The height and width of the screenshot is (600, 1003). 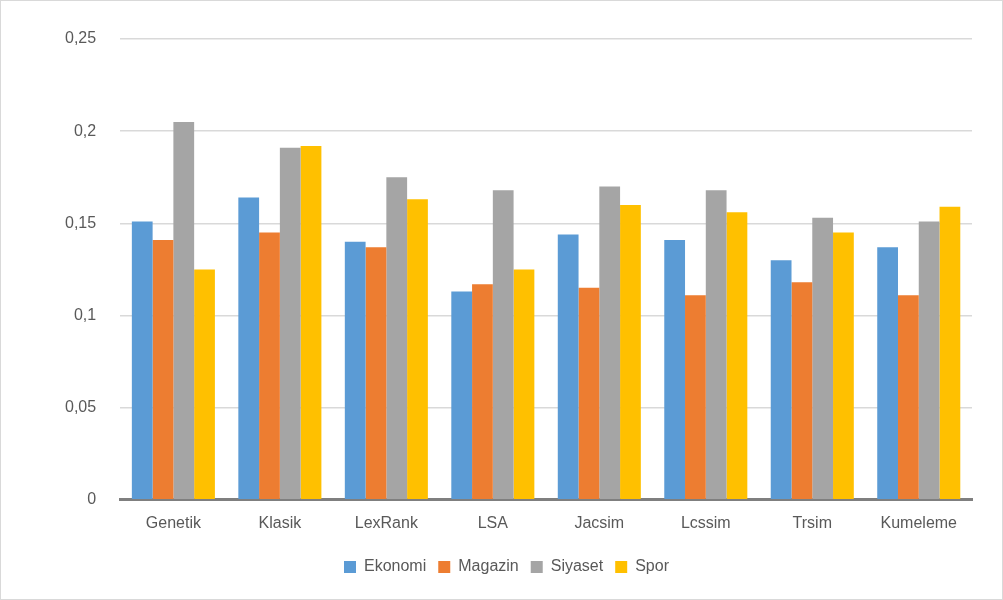 What do you see at coordinates (386, 522) in the screenshot?
I see `x-tick-label: LexRank` at bounding box center [386, 522].